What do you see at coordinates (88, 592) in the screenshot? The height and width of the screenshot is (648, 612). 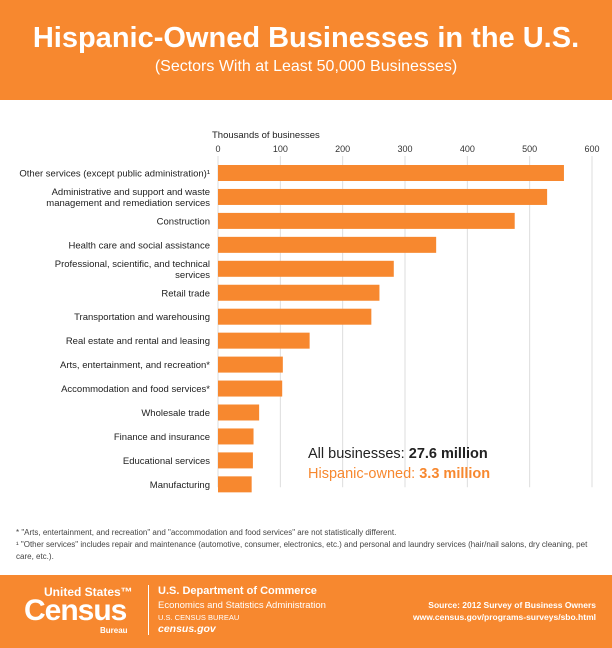 I see `logo-united-states: United States™` at bounding box center [88, 592].